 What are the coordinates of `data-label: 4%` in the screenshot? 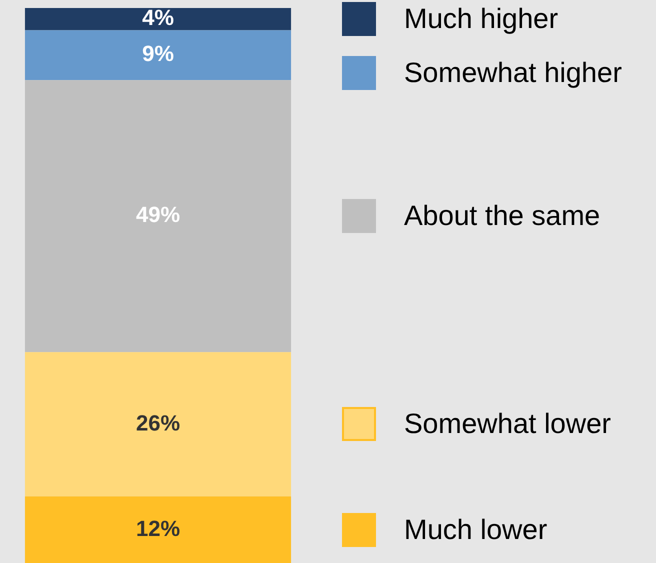 It's located at (158, 17).